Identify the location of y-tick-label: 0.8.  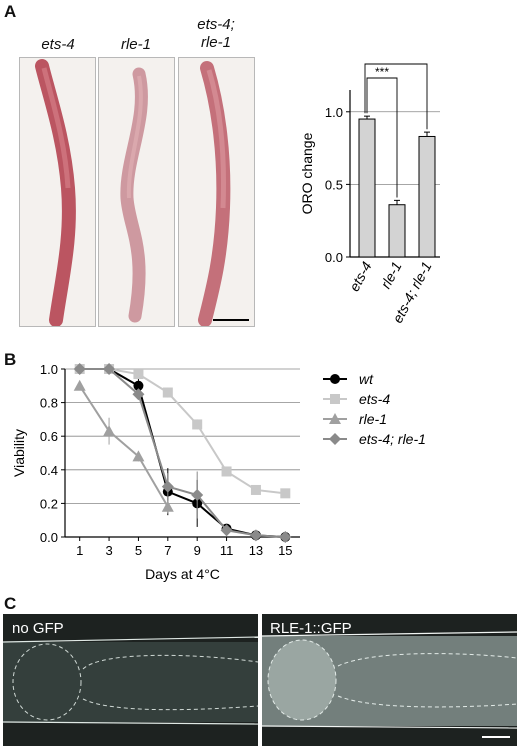
(49, 403).